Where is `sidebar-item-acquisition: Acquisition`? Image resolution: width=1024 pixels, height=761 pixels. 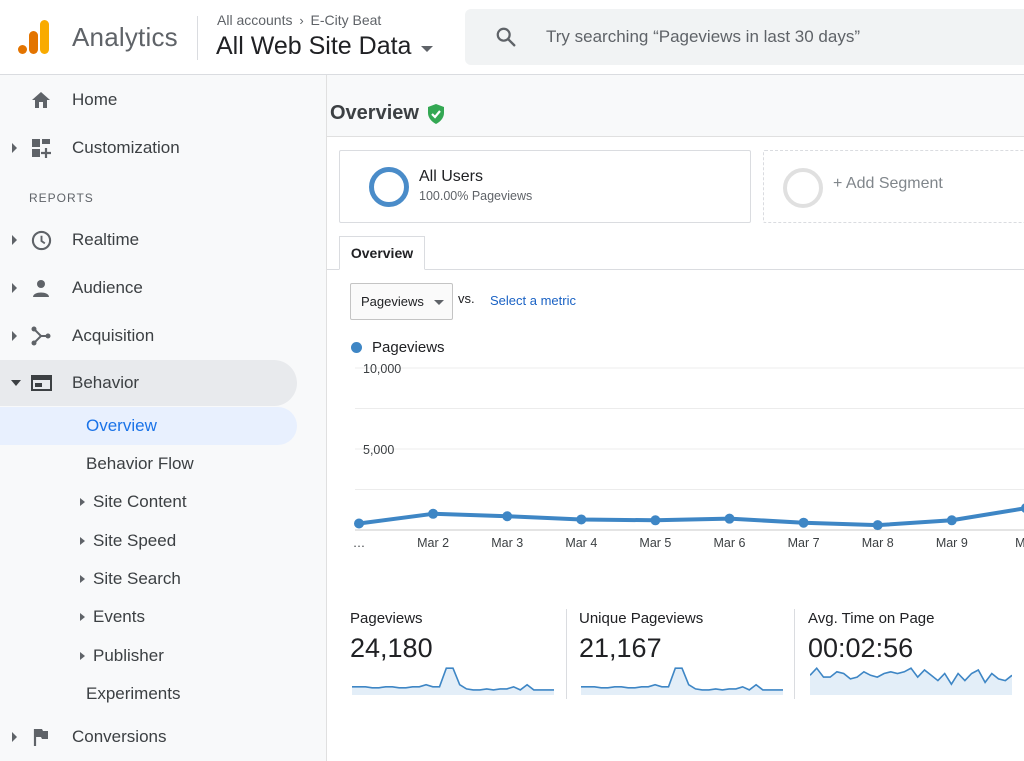
sidebar-item-acquisition: Acquisition is located at coordinates (148, 336).